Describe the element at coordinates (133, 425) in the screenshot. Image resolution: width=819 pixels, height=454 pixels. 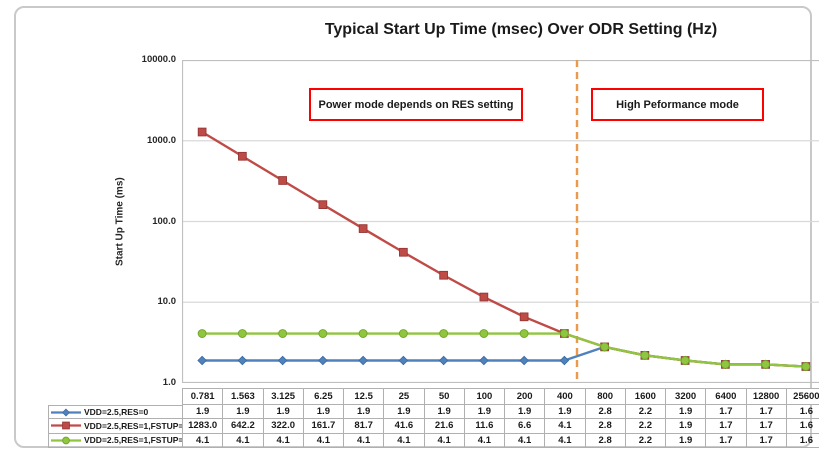
I see `legend-series-label: VDD=2.5,RES=1,FSTUP=0` at that location.